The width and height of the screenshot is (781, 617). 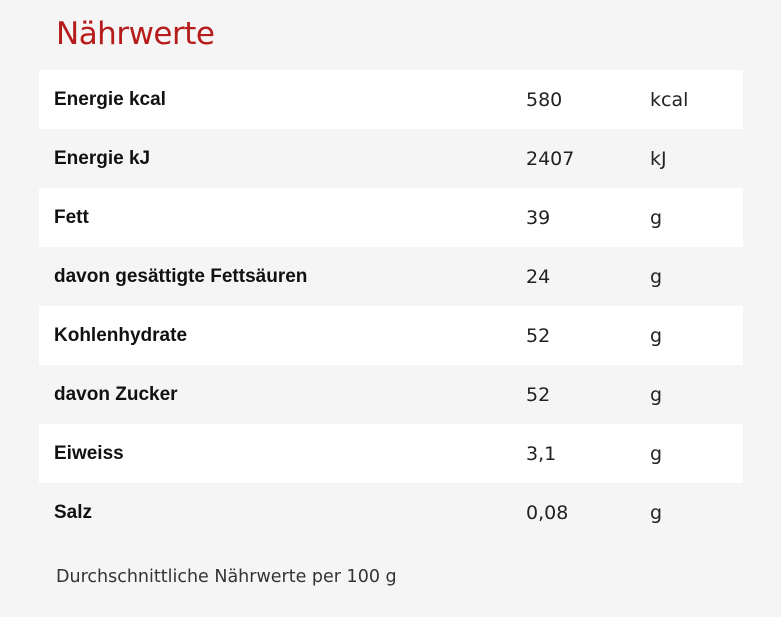 What do you see at coordinates (116, 394) in the screenshot?
I see `nutrient-label: davon Zucker` at bounding box center [116, 394].